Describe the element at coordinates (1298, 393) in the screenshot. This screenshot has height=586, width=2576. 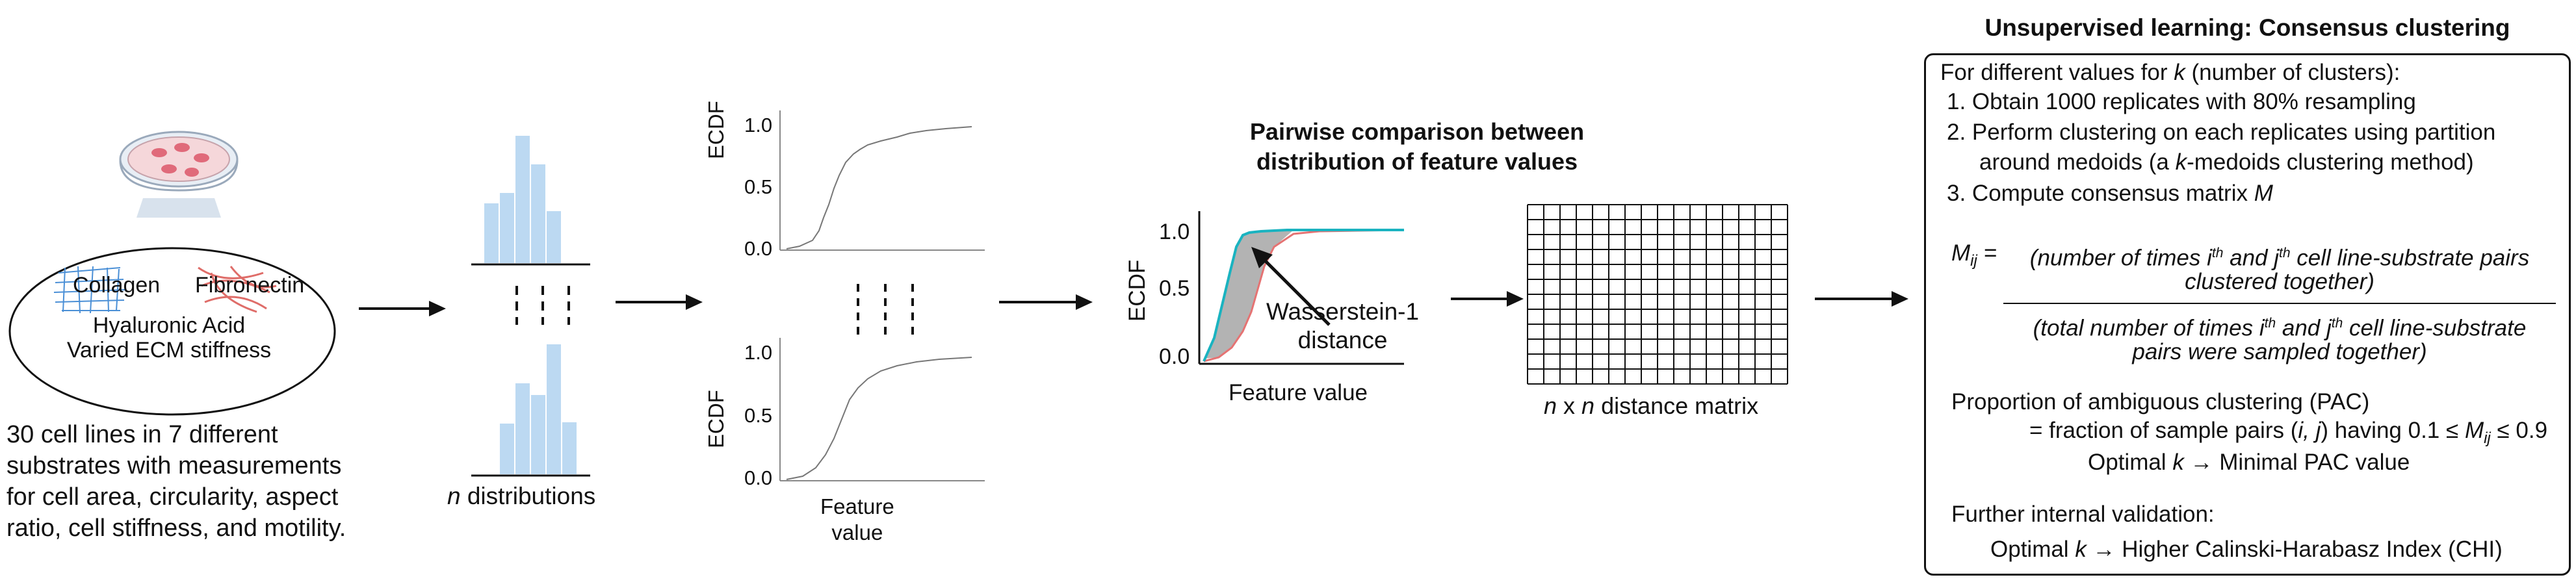
I see `pairwise-xlabel: Feature value` at that location.